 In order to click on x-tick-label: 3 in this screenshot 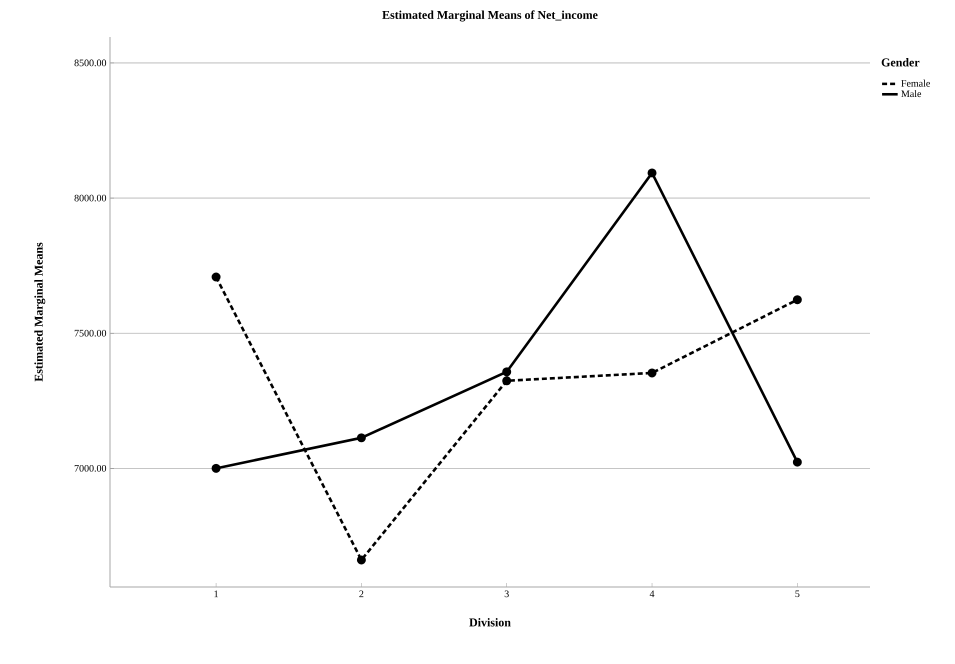, I will do `click(506, 594)`.